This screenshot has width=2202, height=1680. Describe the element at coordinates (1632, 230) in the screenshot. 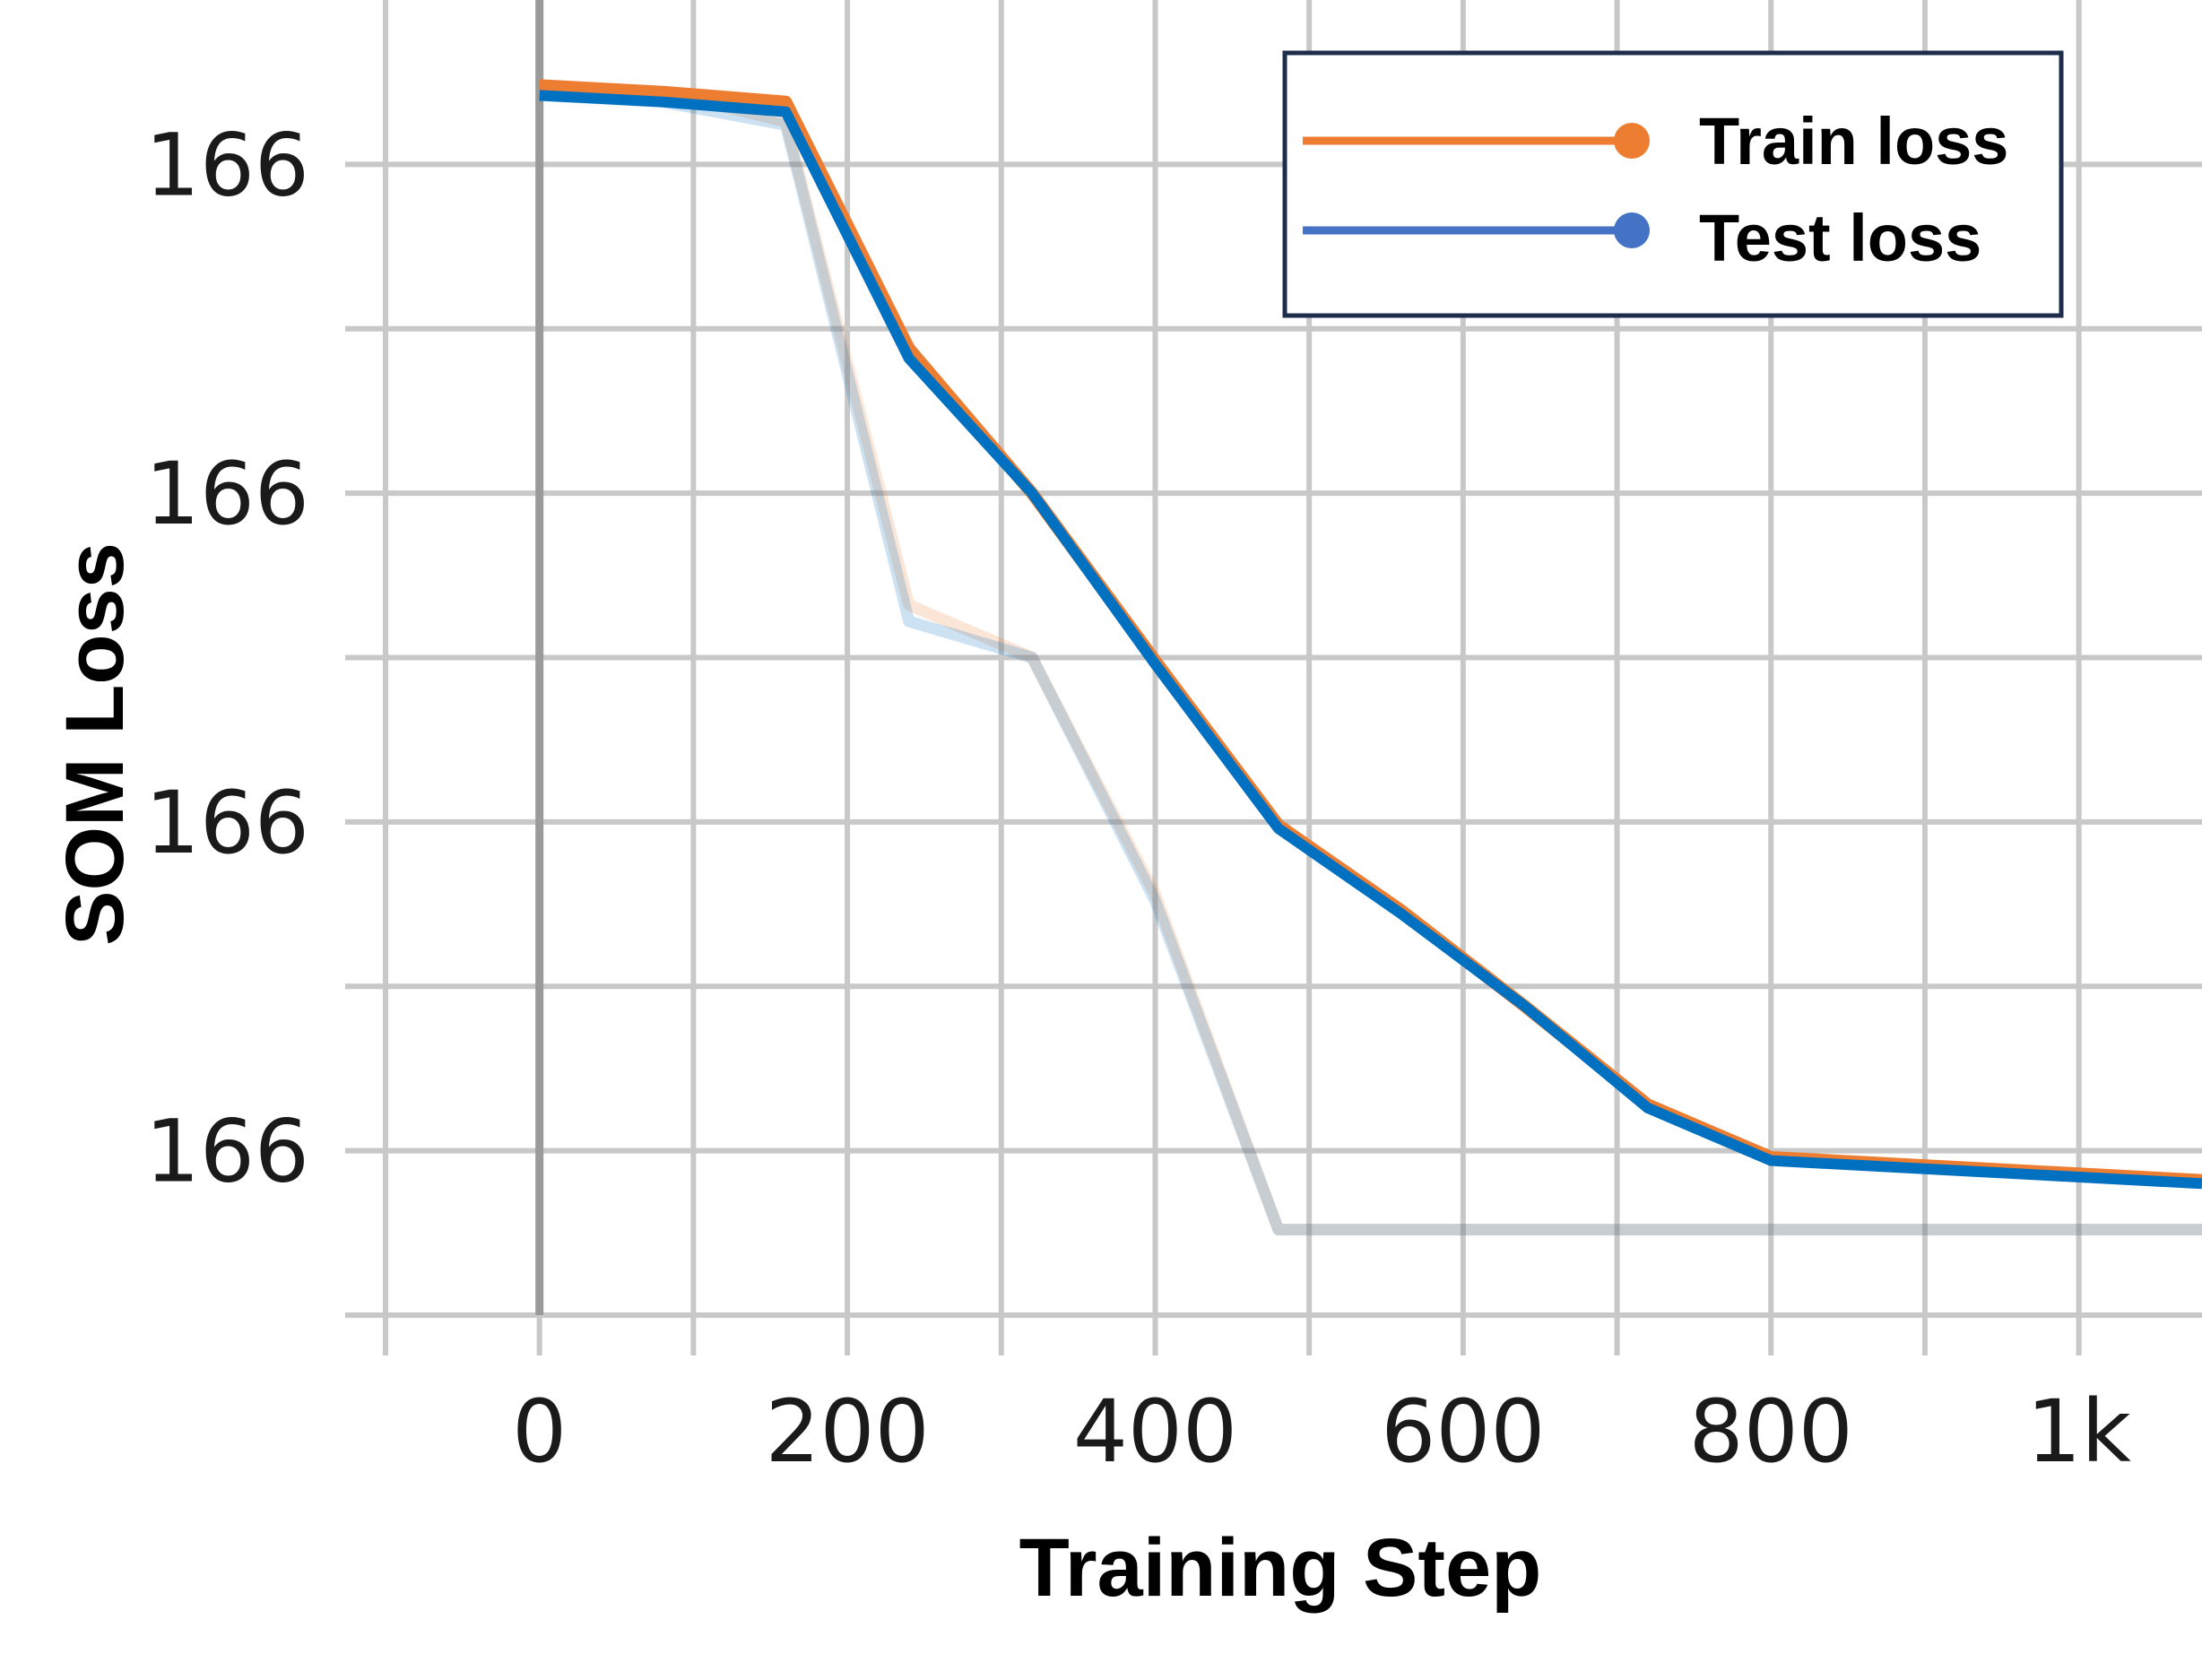

I see `legend-marker-test` at that location.